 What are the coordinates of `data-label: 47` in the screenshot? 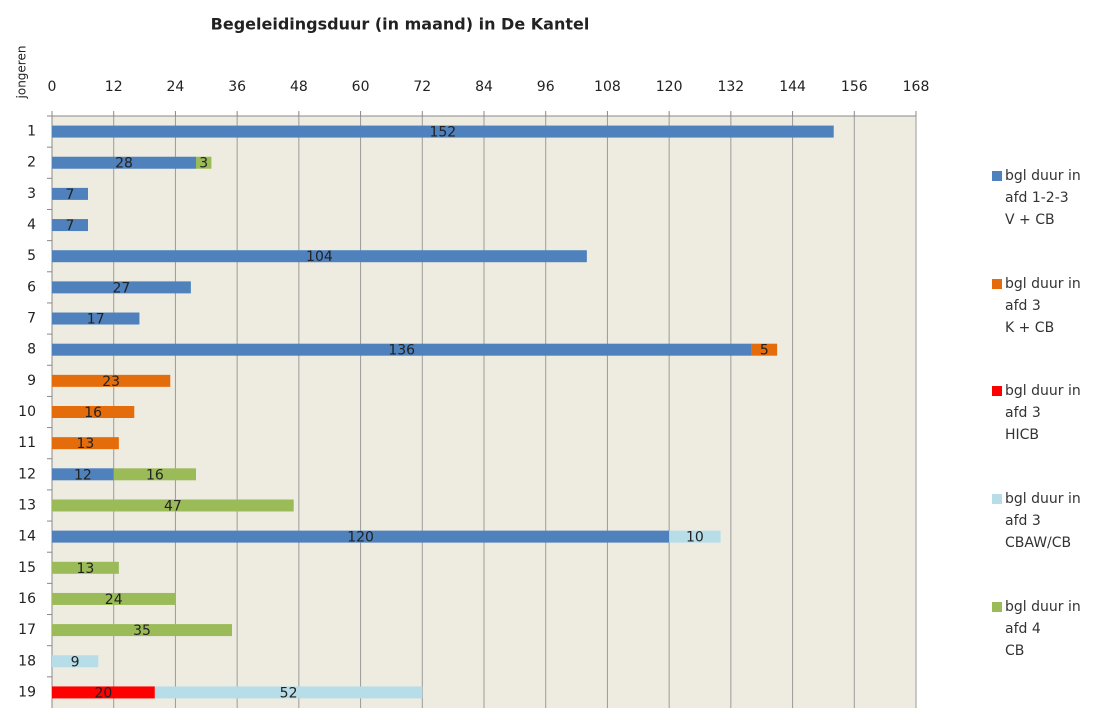 It's located at (173, 506).